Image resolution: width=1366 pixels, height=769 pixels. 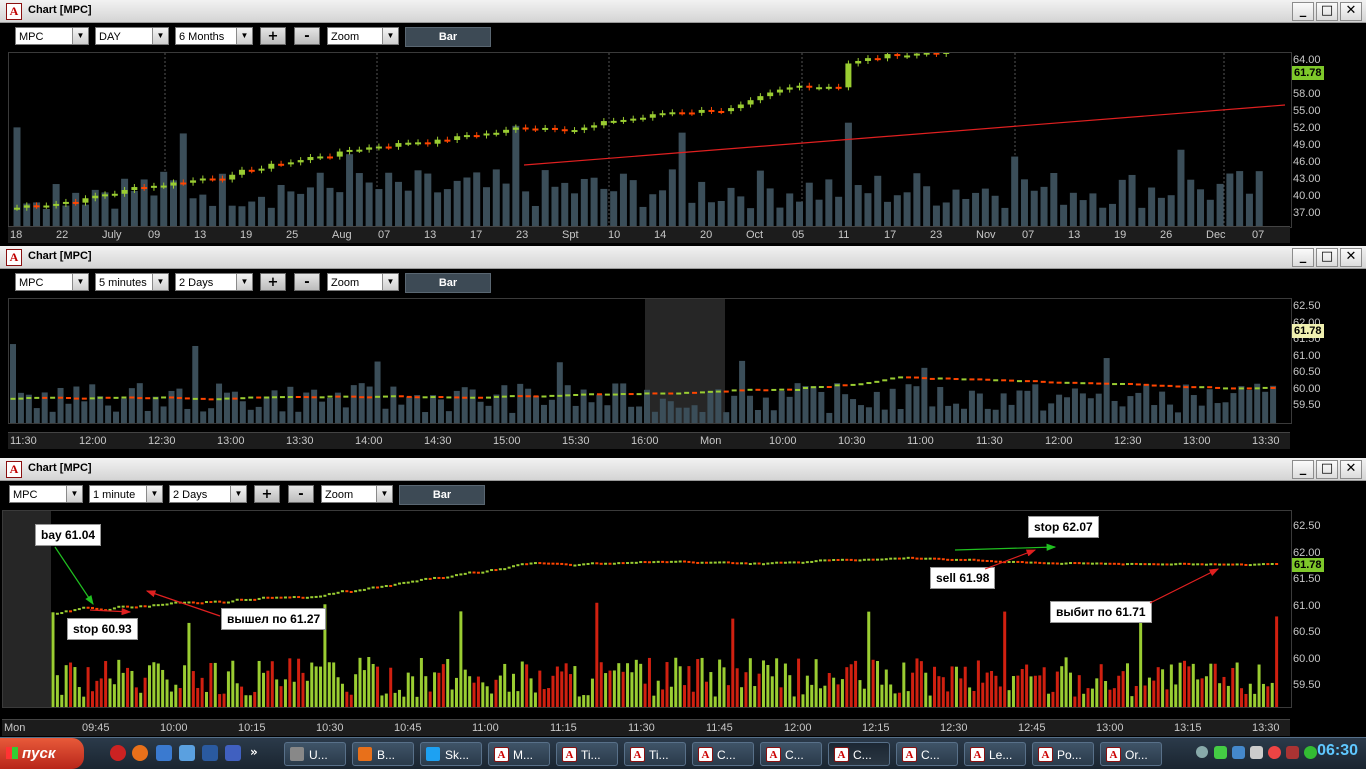 I want to click on clock: 06:30, so click(x=1337, y=750).